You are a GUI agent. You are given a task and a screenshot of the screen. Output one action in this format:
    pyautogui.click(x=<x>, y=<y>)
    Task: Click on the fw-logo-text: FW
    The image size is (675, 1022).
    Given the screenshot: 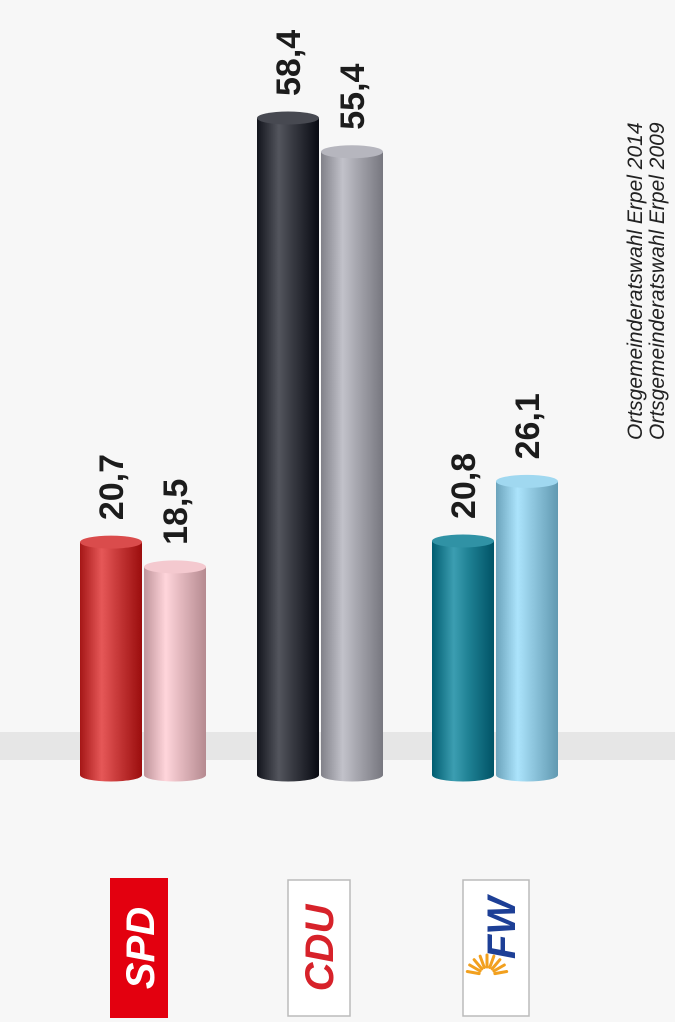 What is the action you would take?
    pyautogui.click(x=502, y=926)
    